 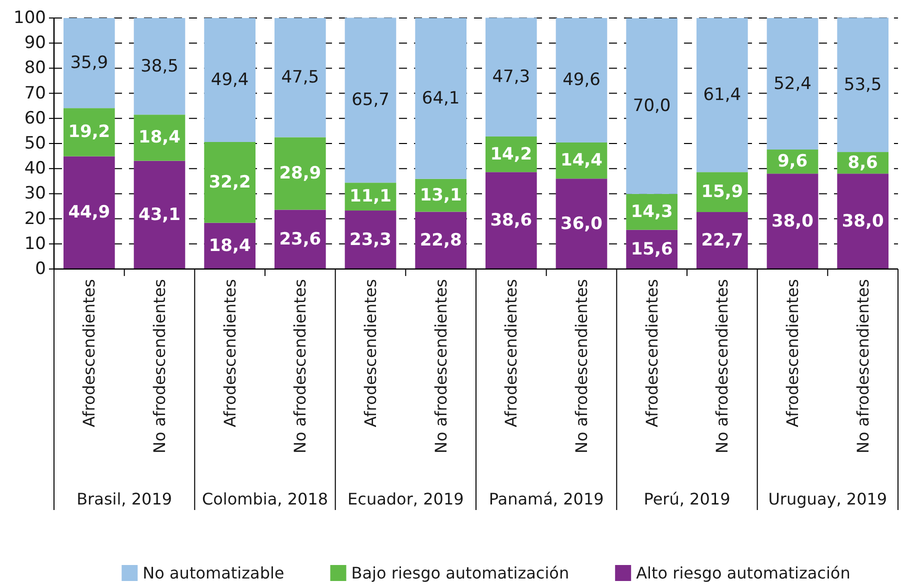 I want to click on data-label: 36,0, so click(x=581, y=224).